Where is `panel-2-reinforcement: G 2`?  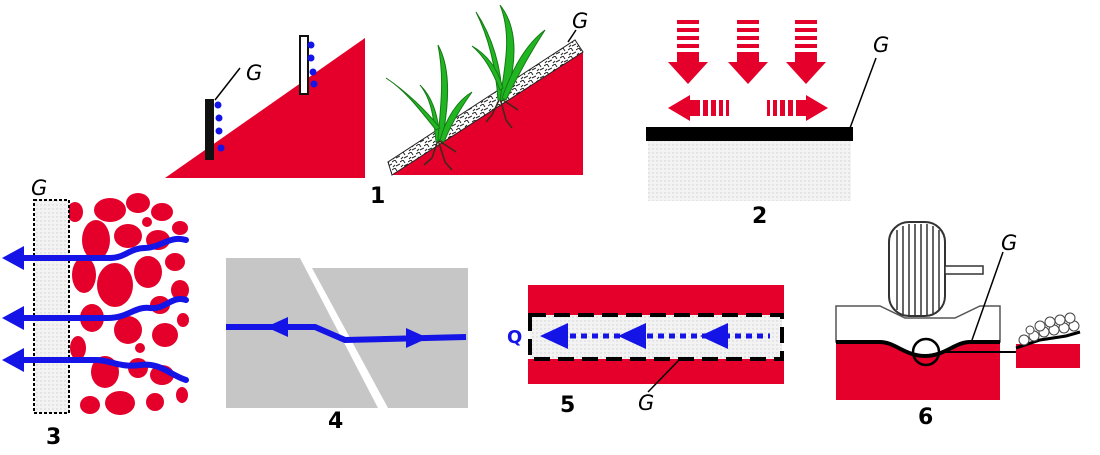
panel-2-reinforcement: G 2 is located at coordinates (767, 124).